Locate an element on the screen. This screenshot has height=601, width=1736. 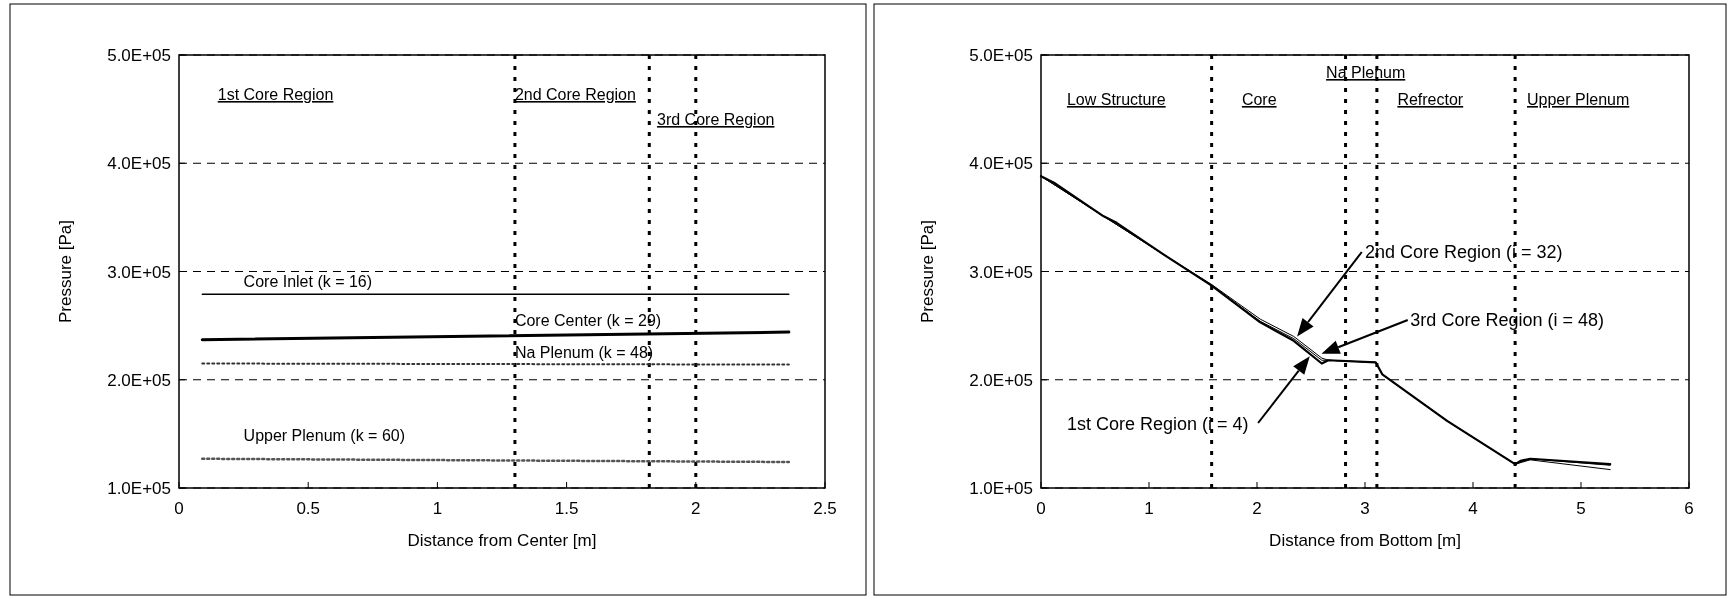
x-tick-label: 0.5 is located at coordinates (308, 508).